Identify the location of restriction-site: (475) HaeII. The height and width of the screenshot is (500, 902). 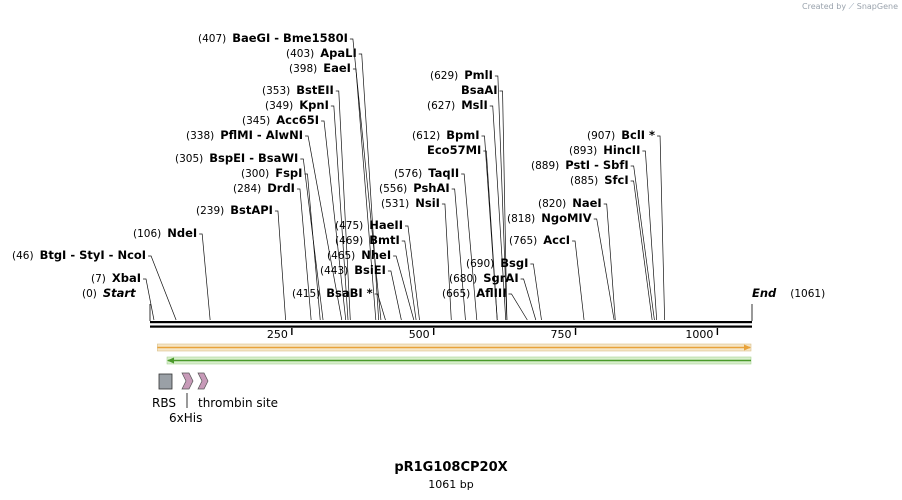
(377, 269).